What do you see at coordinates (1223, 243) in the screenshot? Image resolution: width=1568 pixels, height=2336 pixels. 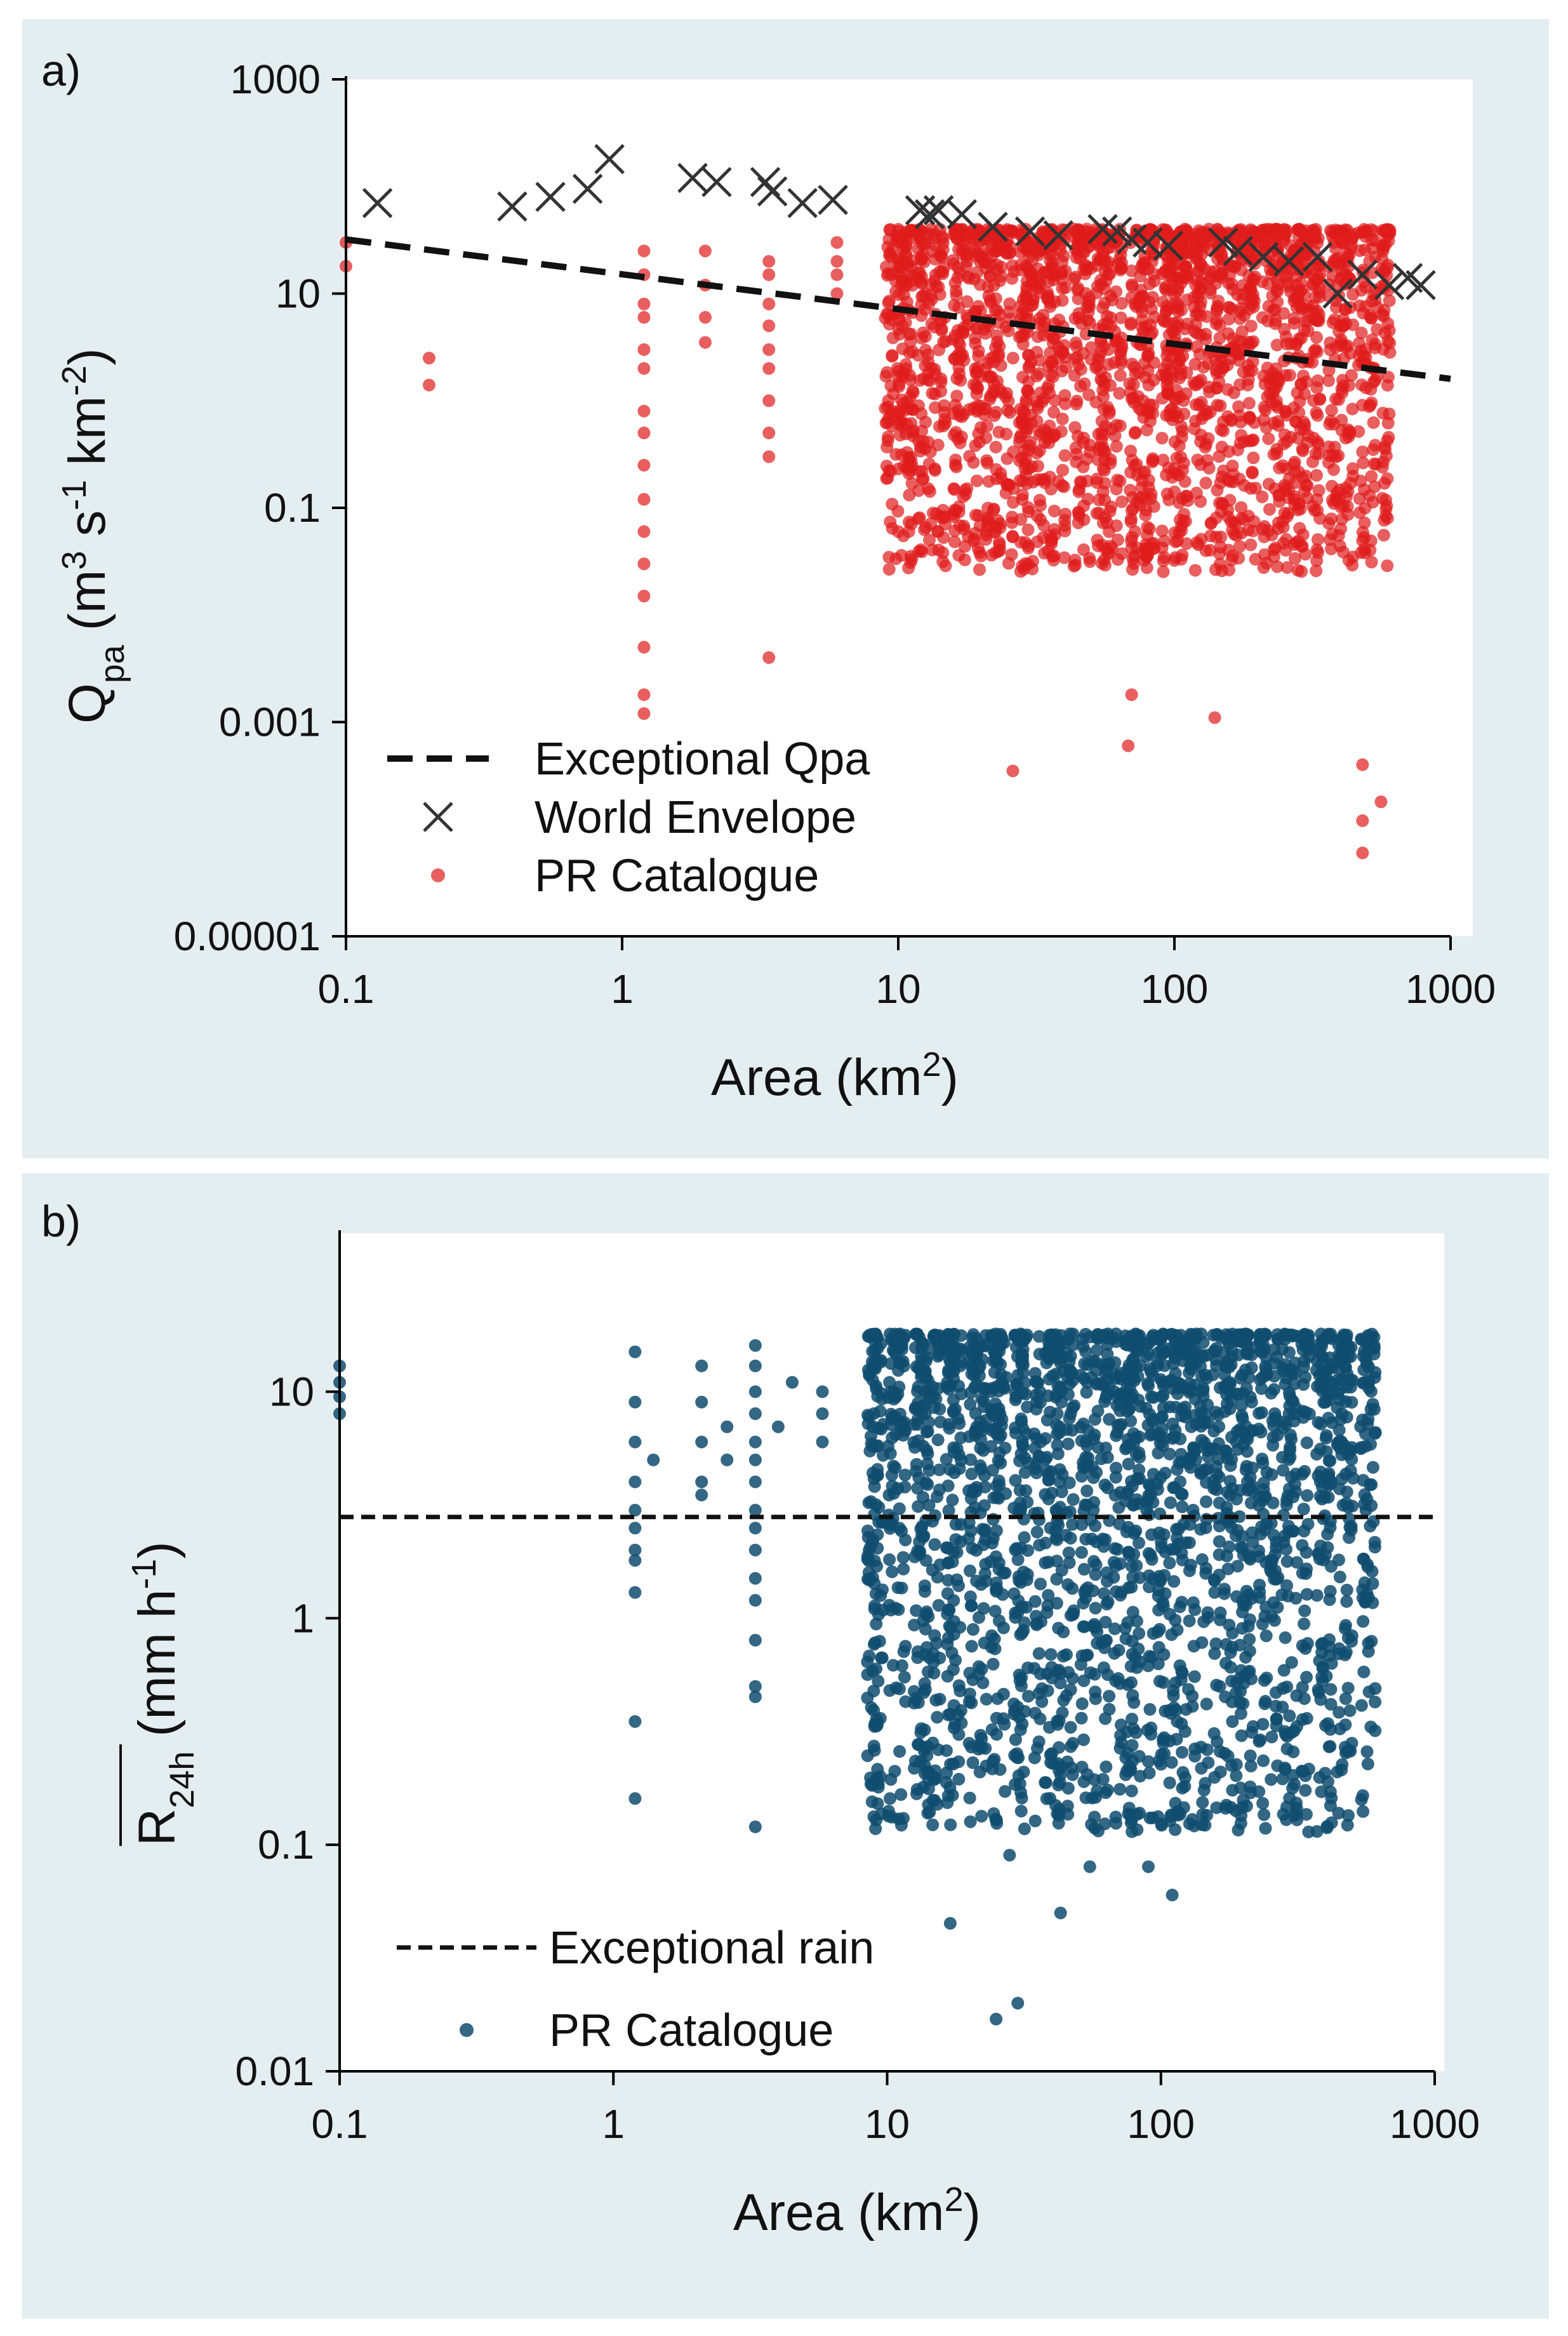 I see `marker-stroke` at bounding box center [1223, 243].